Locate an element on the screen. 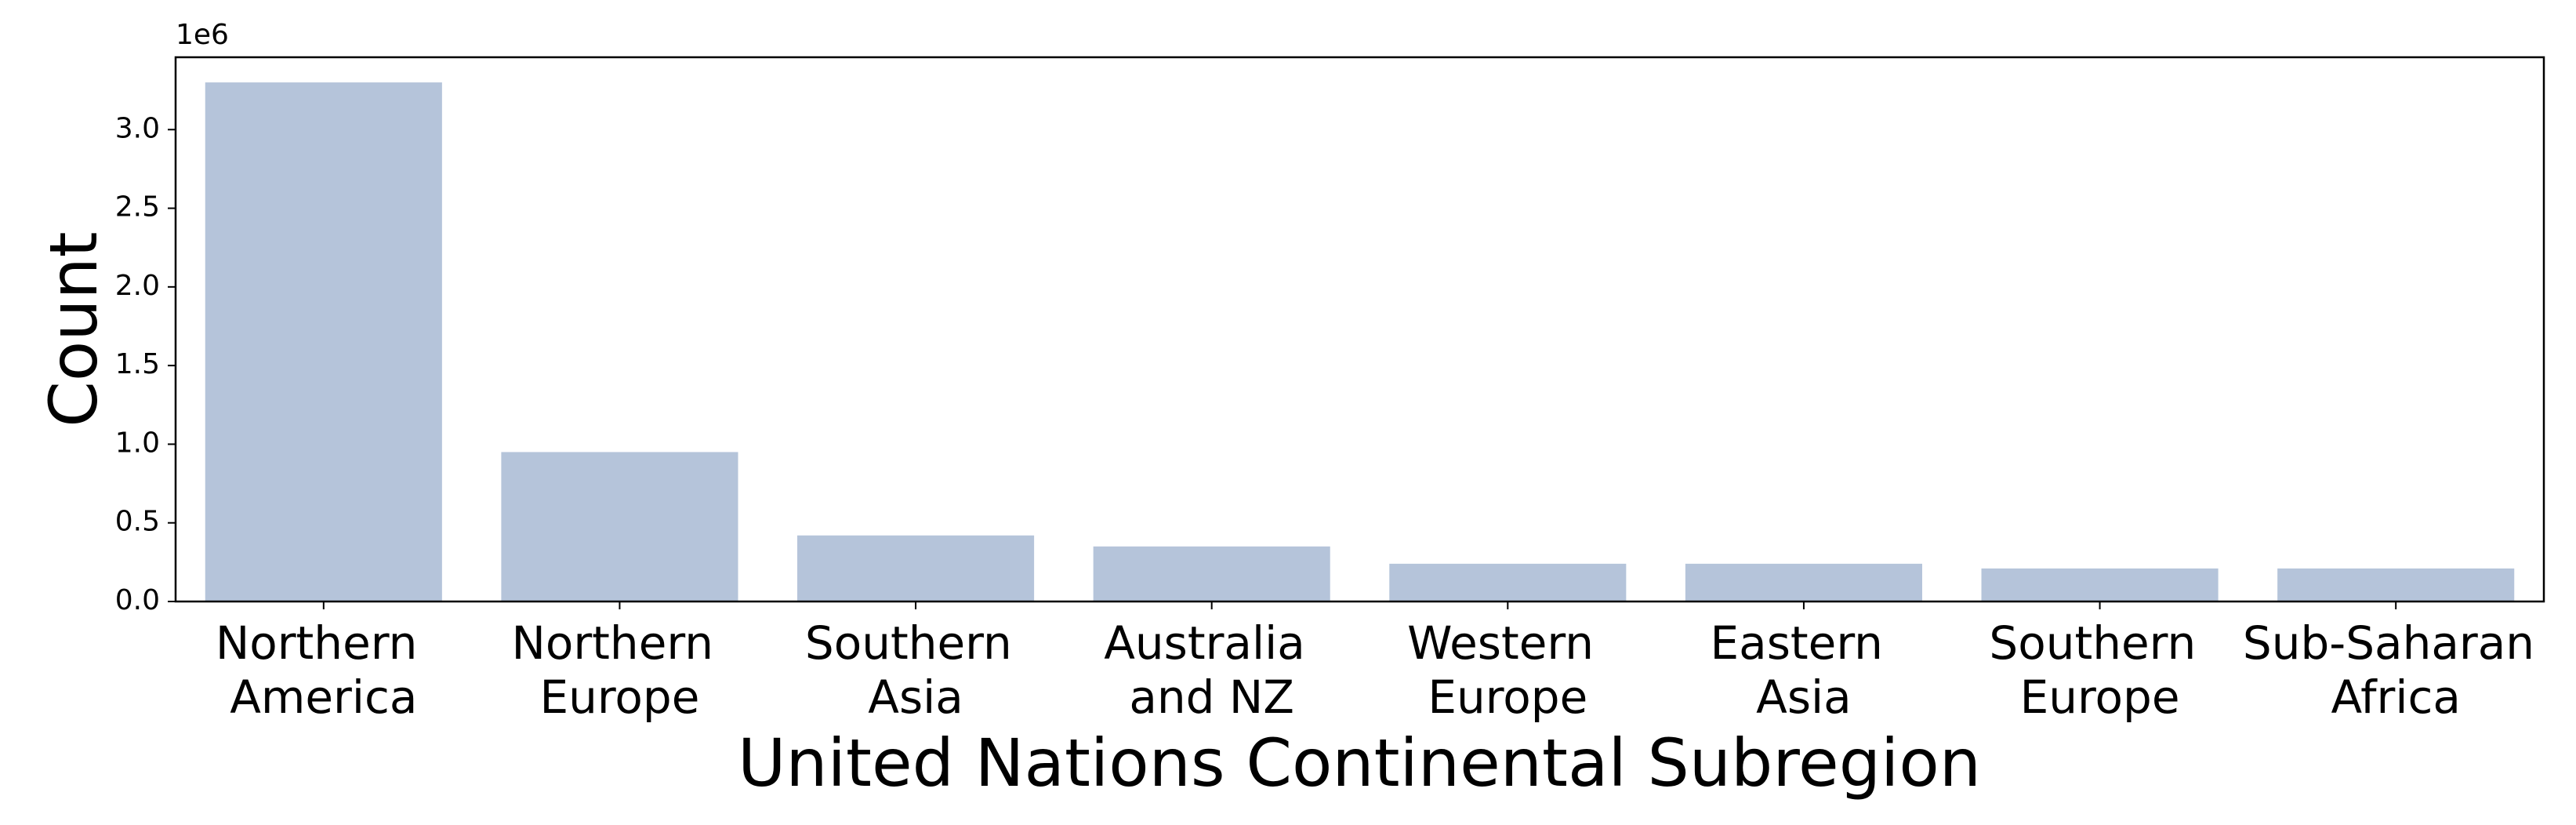  y-tick-label: 1.0 is located at coordinates (137, 443).